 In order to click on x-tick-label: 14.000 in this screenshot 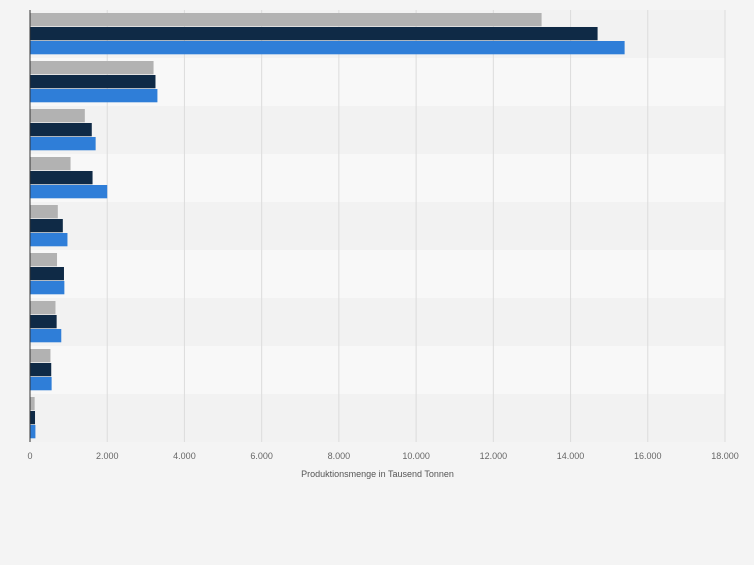, I will do `click(571, 456)`.